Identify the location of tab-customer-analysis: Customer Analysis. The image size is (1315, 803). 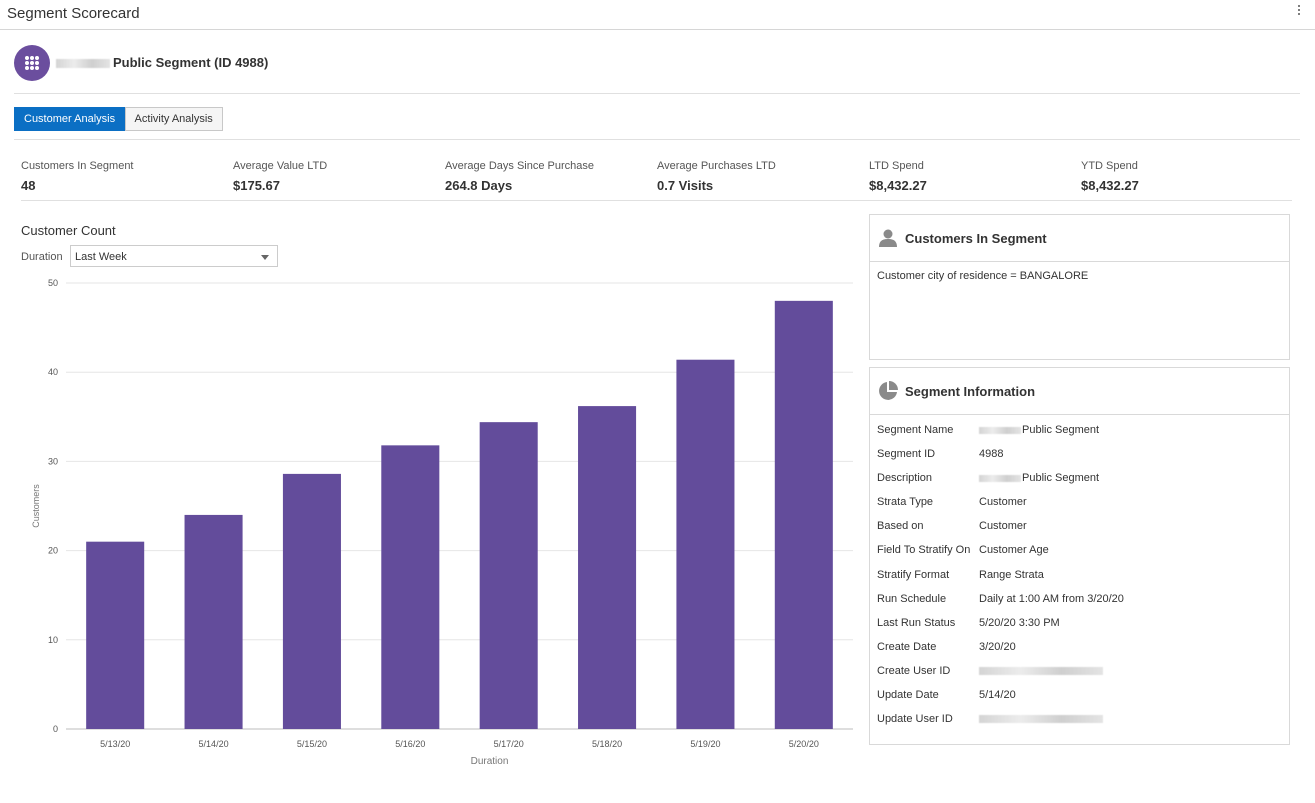
(70, 119).